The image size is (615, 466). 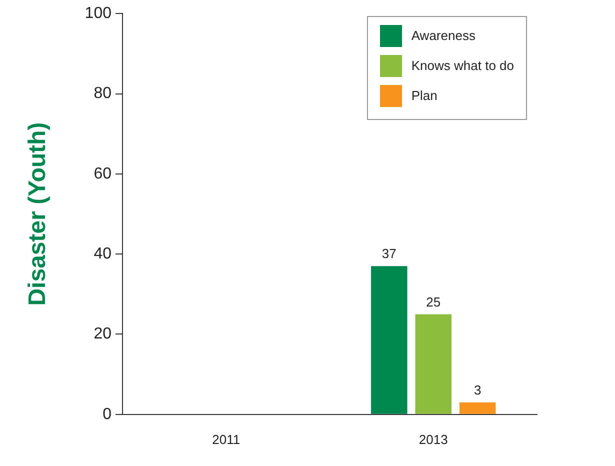 What do you see at coordinates (107, 414) in the screenshot?
I see `y-tick-label: 0` at bounding box center [107, 414].